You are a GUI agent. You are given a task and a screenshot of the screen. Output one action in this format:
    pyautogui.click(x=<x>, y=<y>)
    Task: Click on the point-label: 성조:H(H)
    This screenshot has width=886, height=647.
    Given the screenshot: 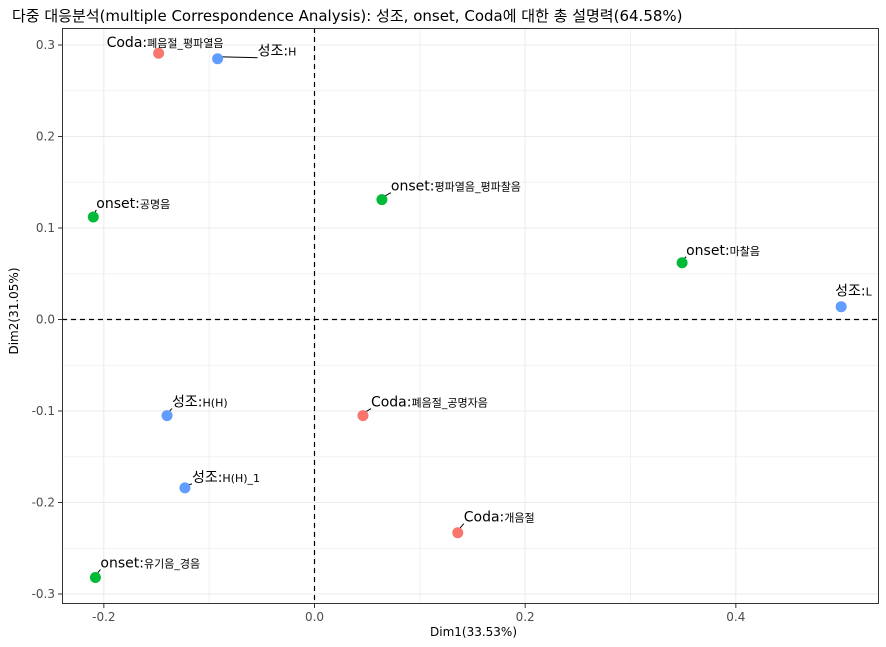 What is the action you would take?
    pyautogui.click(x=200, y=403)
    